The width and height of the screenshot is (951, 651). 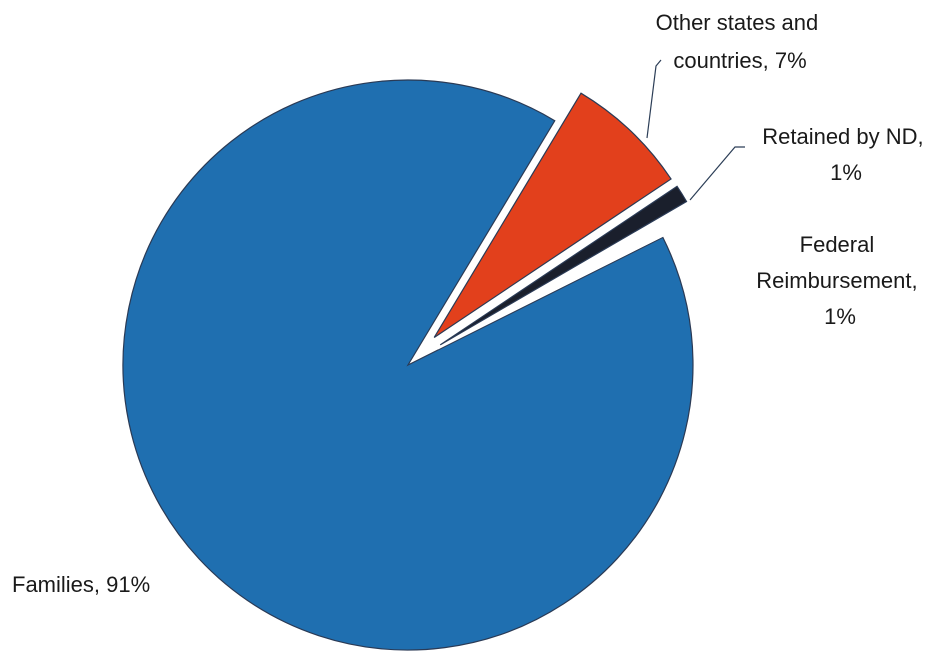 I want to click on pie-slice-retained-by-nd, so click(x=563, y=265).